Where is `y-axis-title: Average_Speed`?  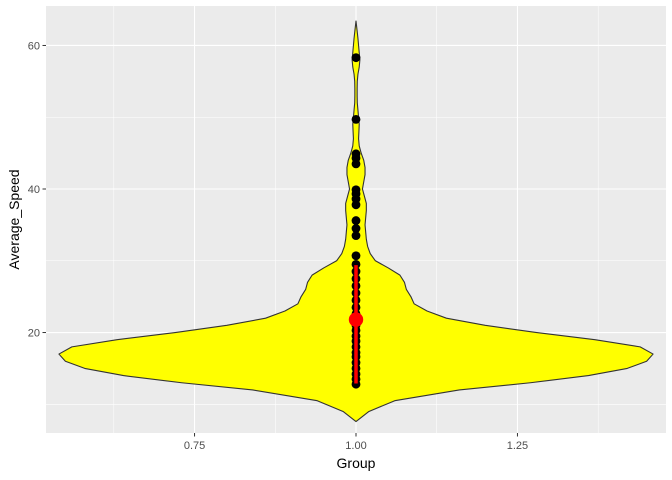 y-axis-title: Average_Speed is located at coordinates (14, 219).